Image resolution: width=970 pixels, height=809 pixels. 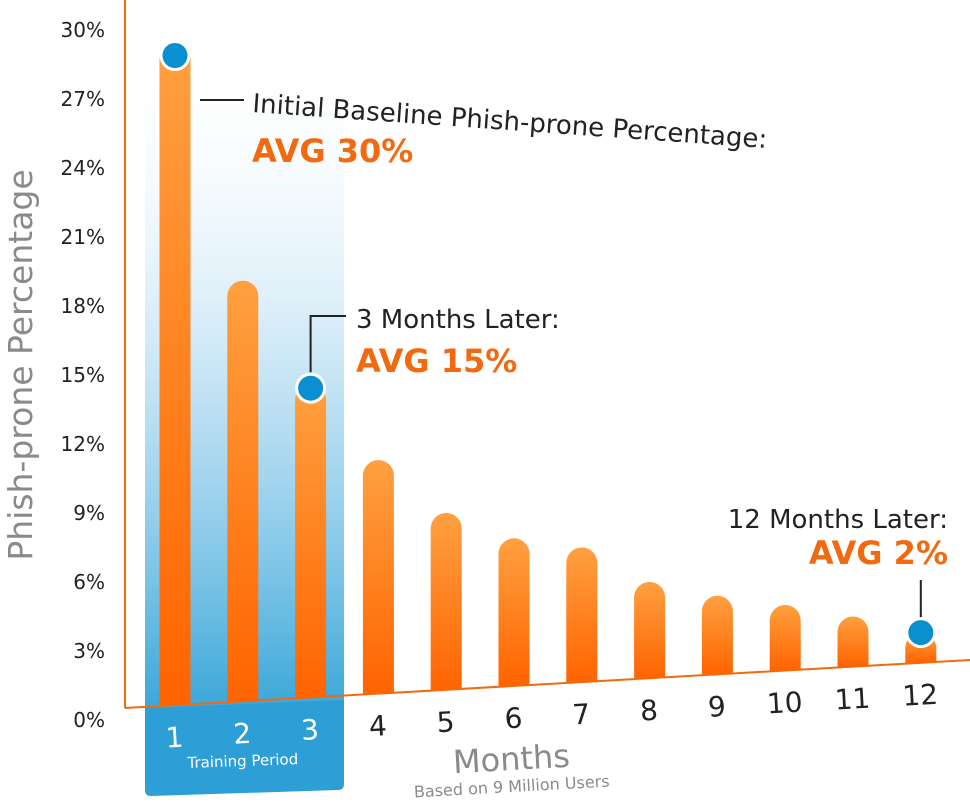 What do you see at coordinates (89, 720) in the screenshot?
I see `y-tick-label: 0%` at bounding box center [89, 720].